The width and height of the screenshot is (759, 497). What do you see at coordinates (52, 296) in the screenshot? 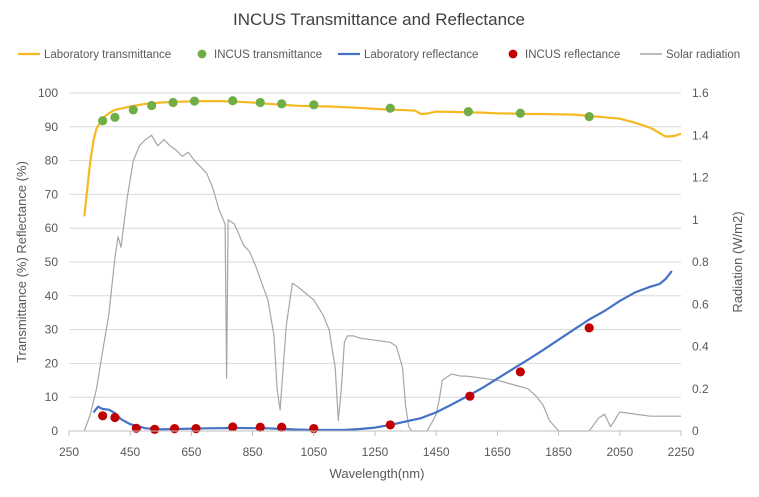
I see `y-tick-label: 40` at bounding box center [52, 296].